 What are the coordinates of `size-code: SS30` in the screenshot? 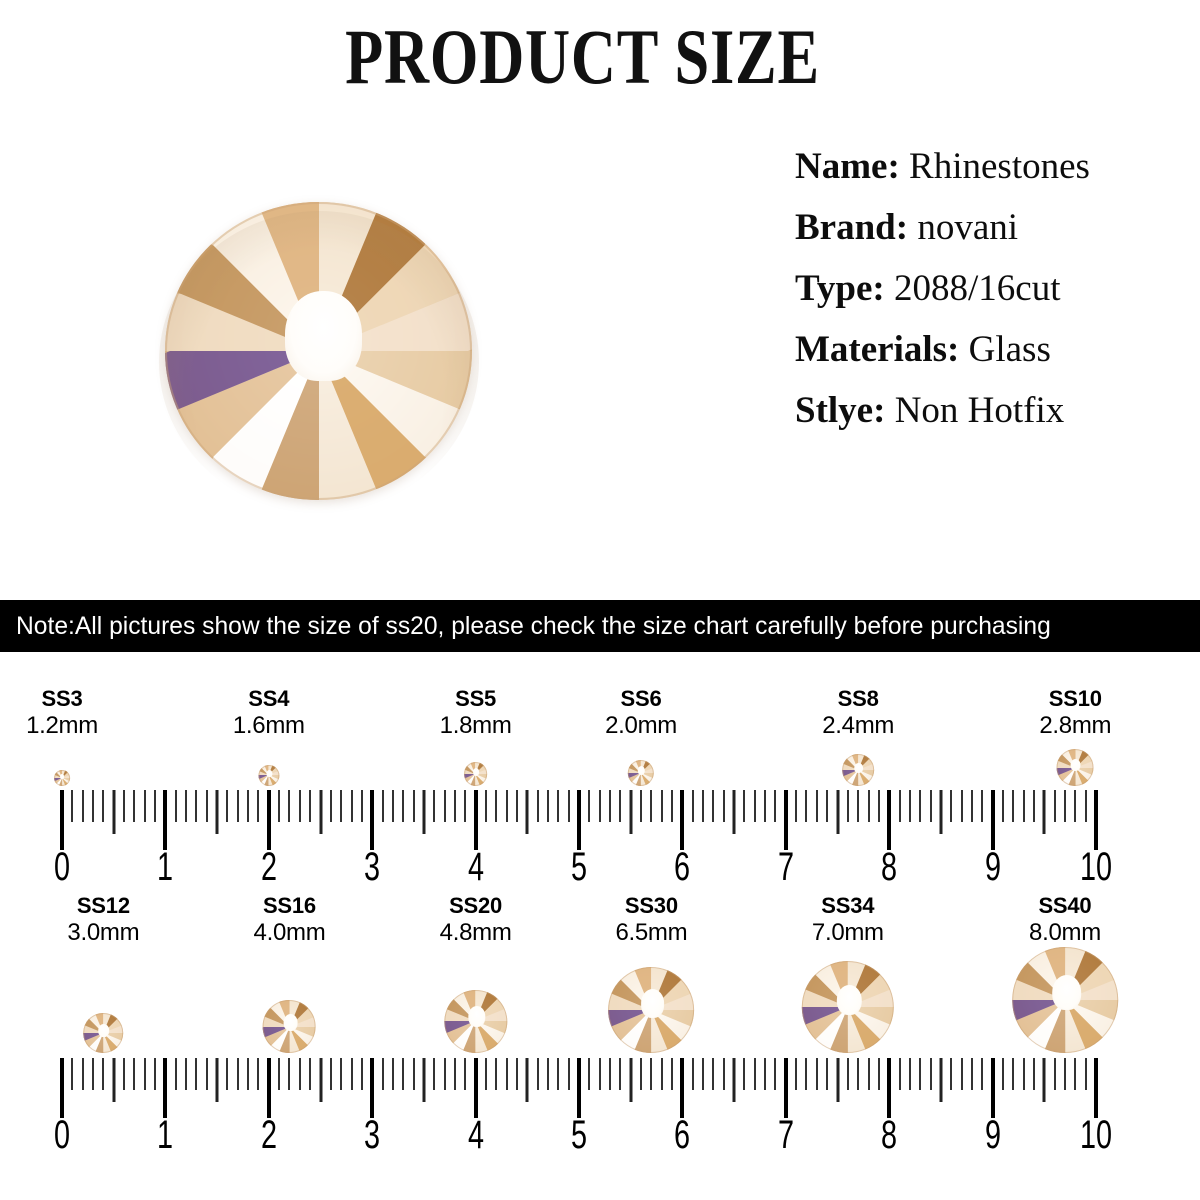 It's located at (651, 905).